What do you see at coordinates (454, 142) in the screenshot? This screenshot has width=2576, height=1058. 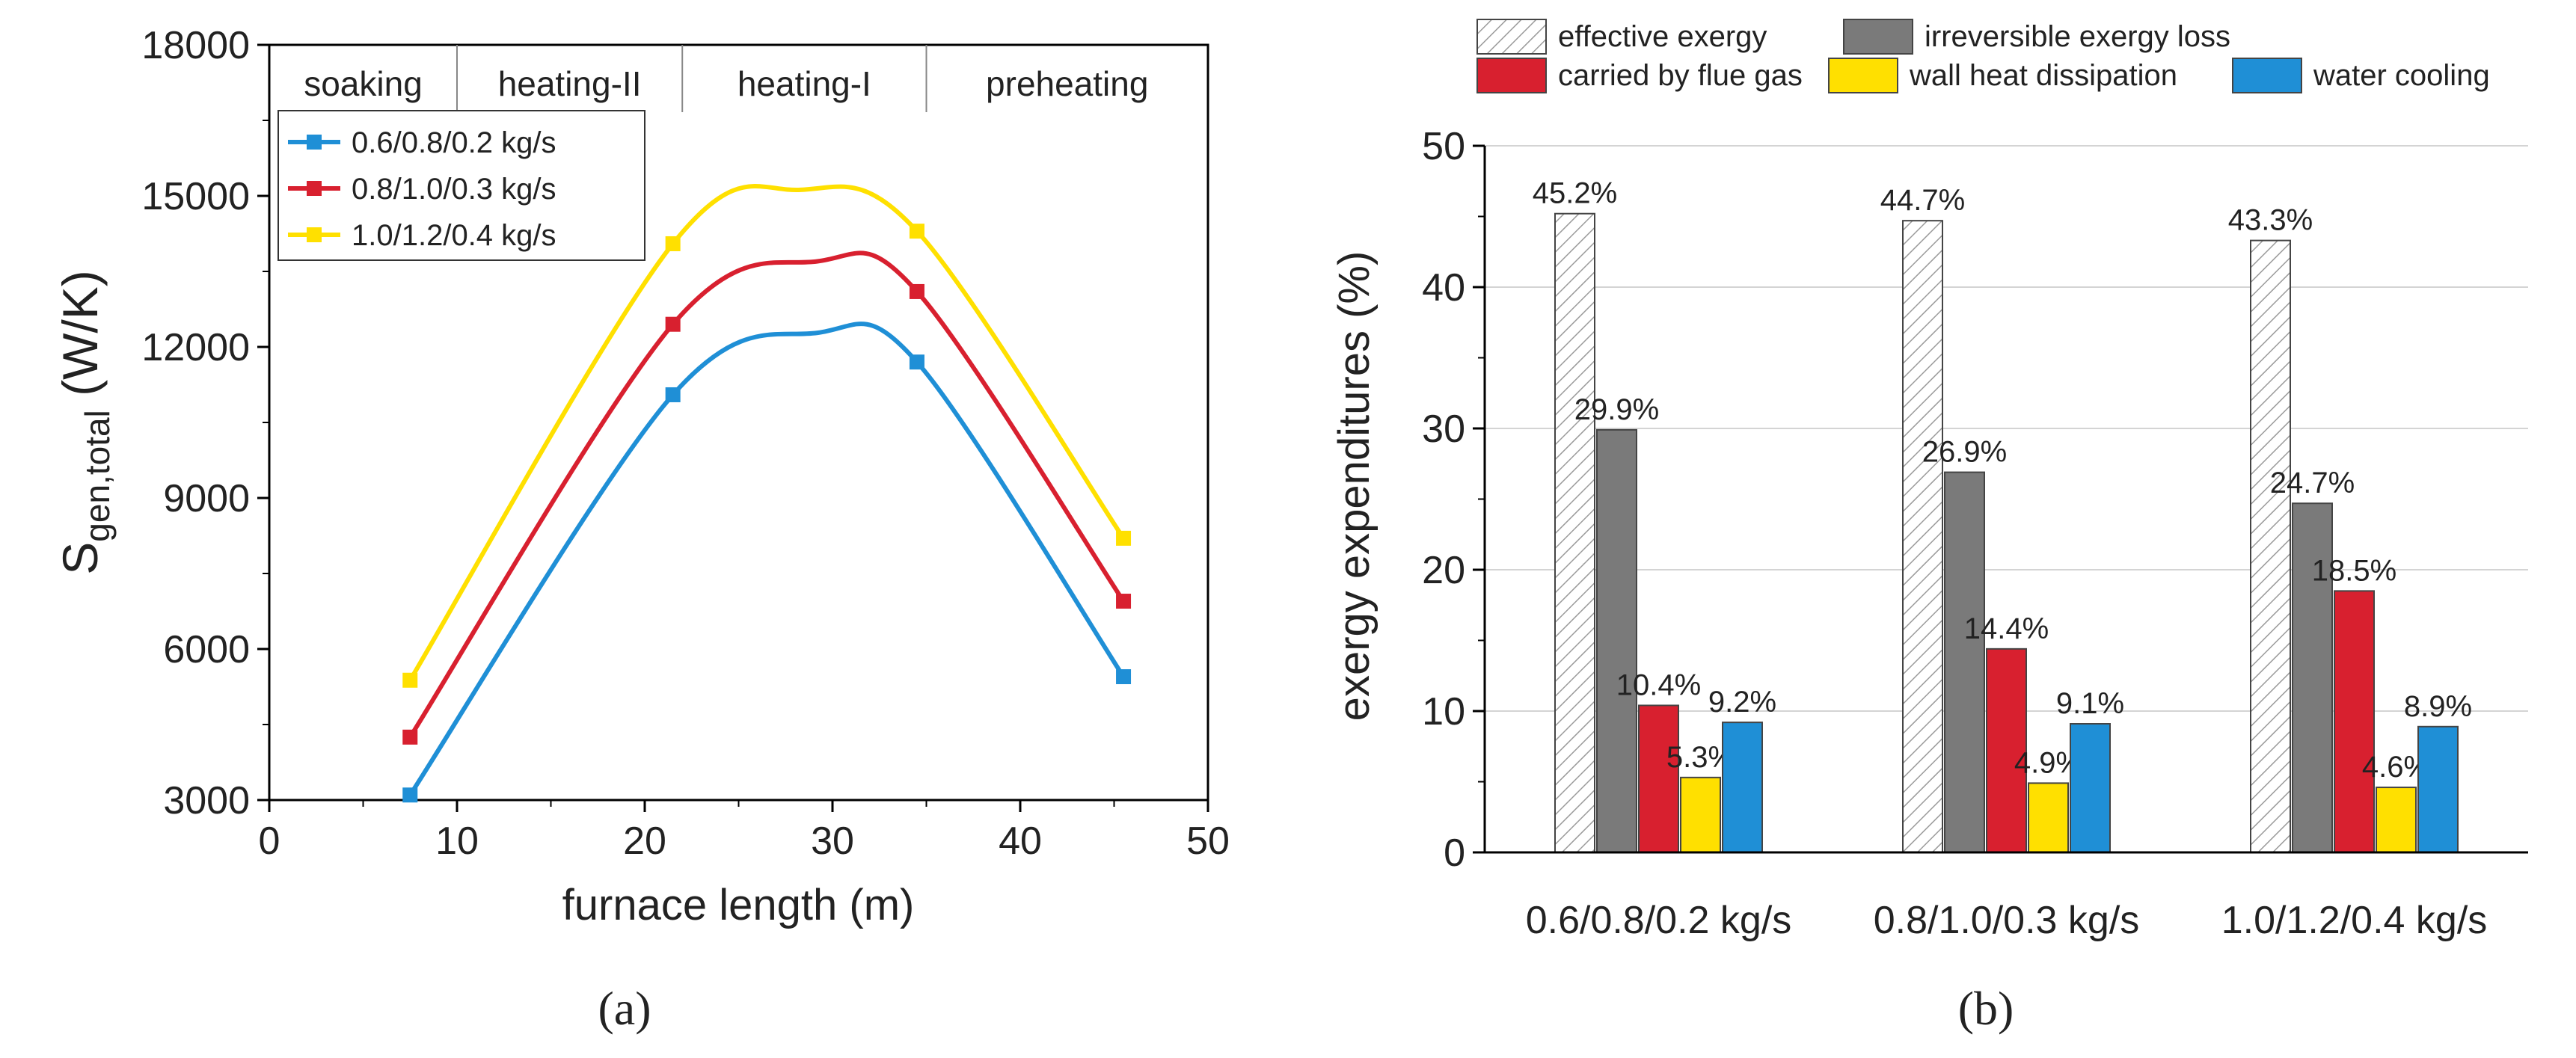 I see `legend-label-0: 0.6/0.8/0.2 kg/s` at bounding box center [454, 142].